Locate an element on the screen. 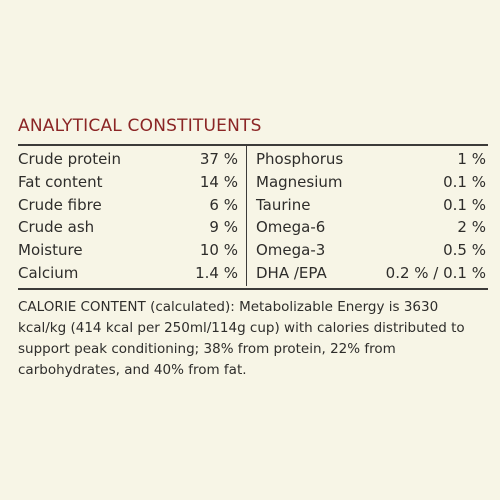 The image size is (500, 500). constituent-value: 1.4 % is located at coordinates (216, 272).